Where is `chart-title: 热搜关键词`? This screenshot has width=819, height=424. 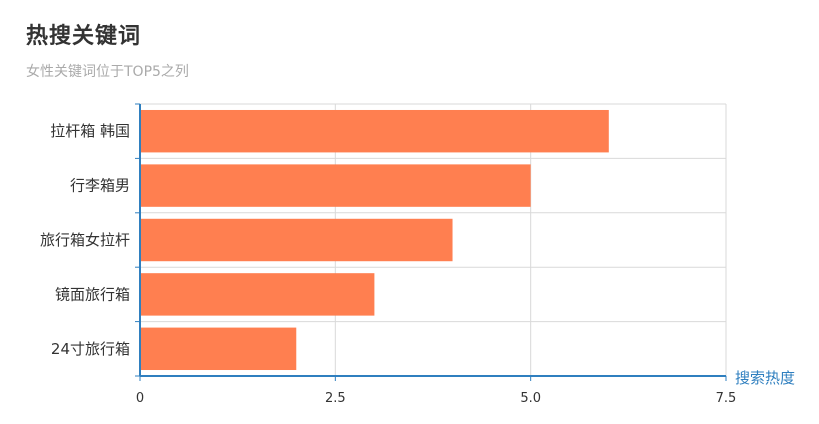 chart-title: 热搜关键词 is located at coordinates (84, 36).